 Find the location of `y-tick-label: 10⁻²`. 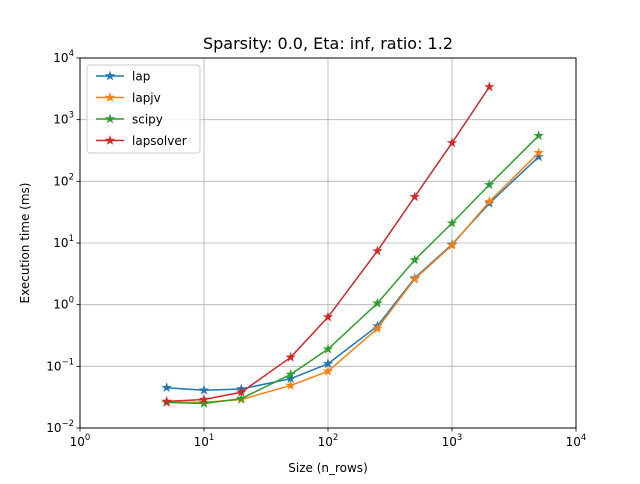

y-tick-label: 10⁻² is located at coordinates (60, 427).